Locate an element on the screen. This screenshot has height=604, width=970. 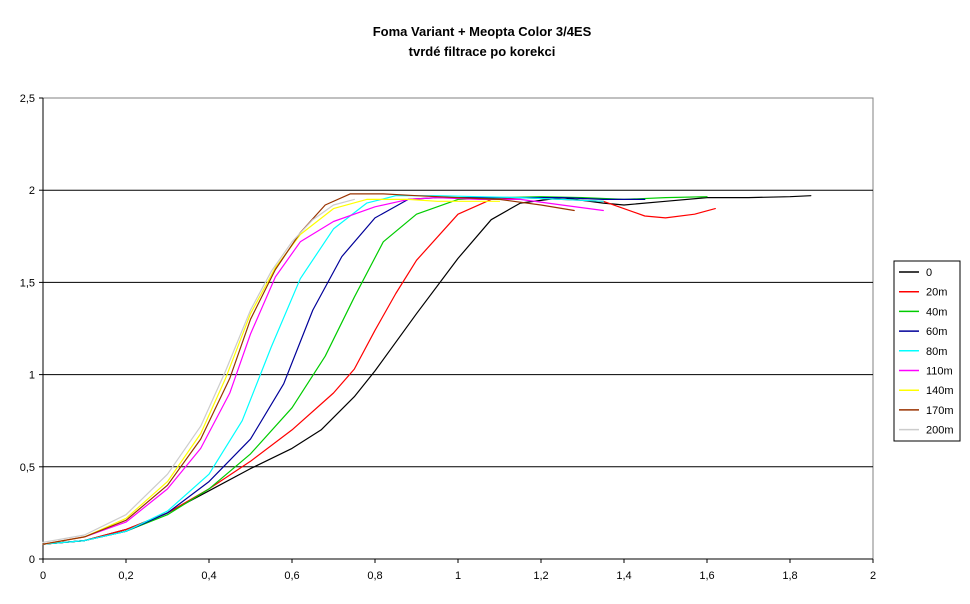
y-tick-label: 2,5 is located at coordinates (27, 99).